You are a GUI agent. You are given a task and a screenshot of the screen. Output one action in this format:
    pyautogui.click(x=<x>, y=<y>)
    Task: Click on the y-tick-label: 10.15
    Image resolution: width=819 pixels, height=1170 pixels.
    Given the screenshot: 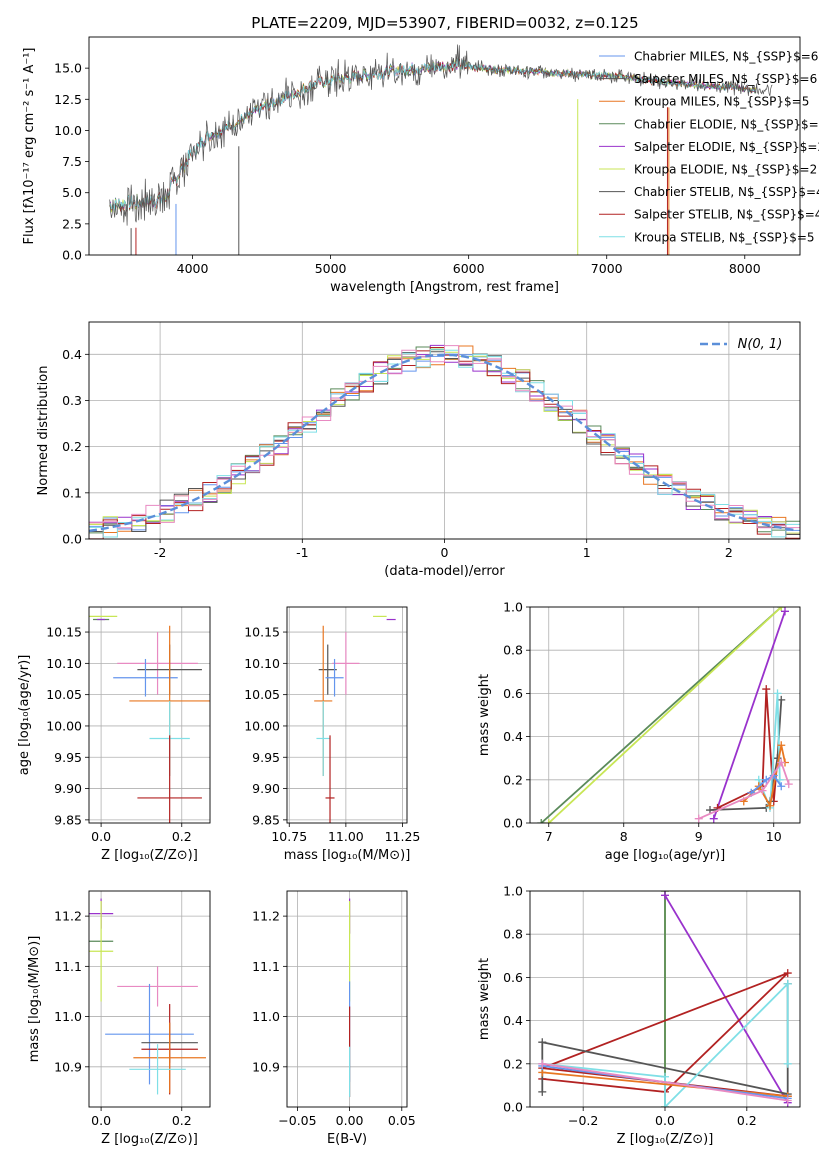 What is the action you would take?
    pyautogui.click(x=64, y=632)
    